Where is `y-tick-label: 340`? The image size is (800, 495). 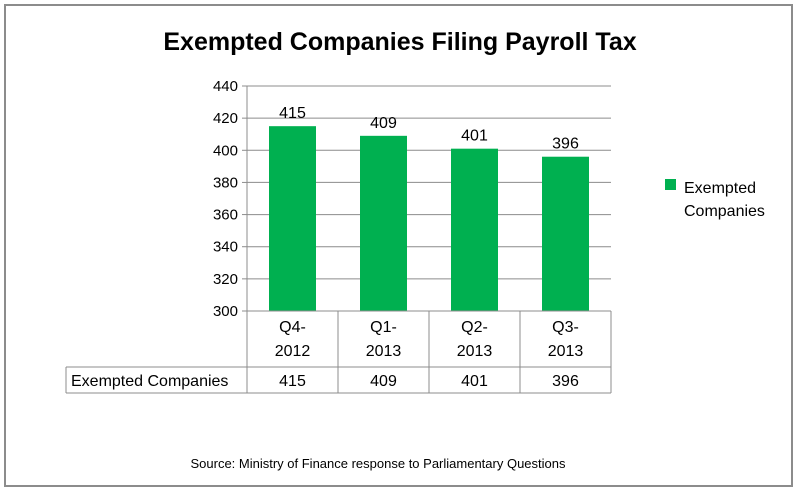
y-tick-label: 340 is located at coordinates (225, 247).